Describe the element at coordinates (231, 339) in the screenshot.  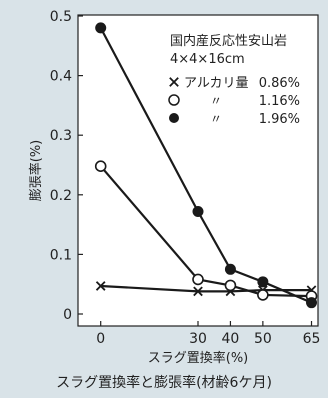
I see `x-tick-label: 40` at that location.